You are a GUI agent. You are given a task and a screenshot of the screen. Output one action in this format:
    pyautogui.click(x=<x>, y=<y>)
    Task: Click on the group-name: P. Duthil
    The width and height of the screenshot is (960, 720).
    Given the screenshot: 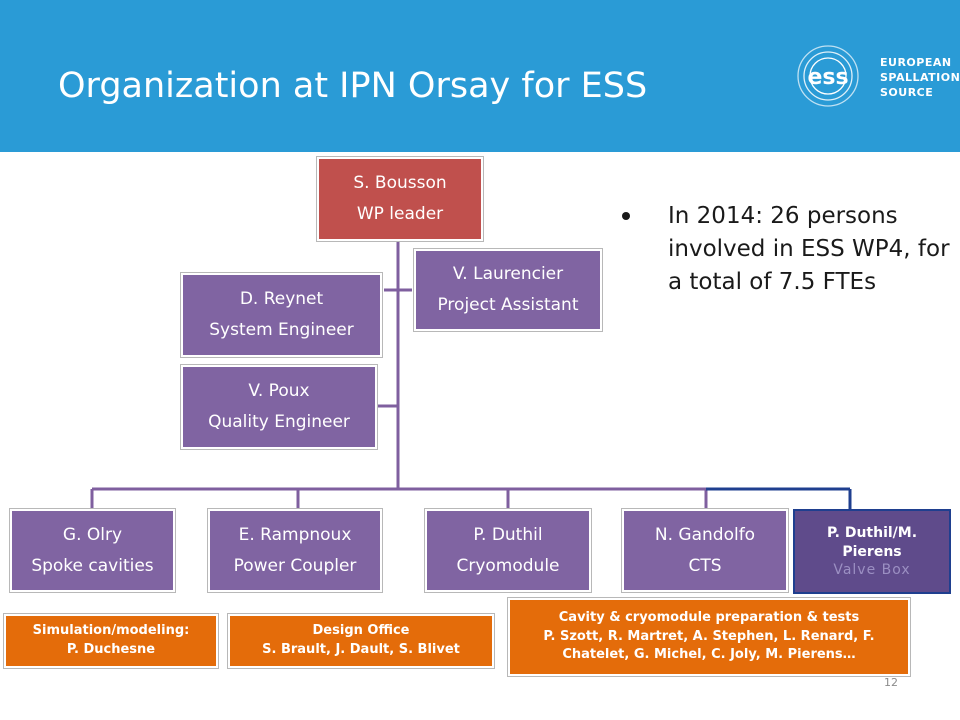 What is the action you would take?
    pyautogui.click(x=508, y=534)
    